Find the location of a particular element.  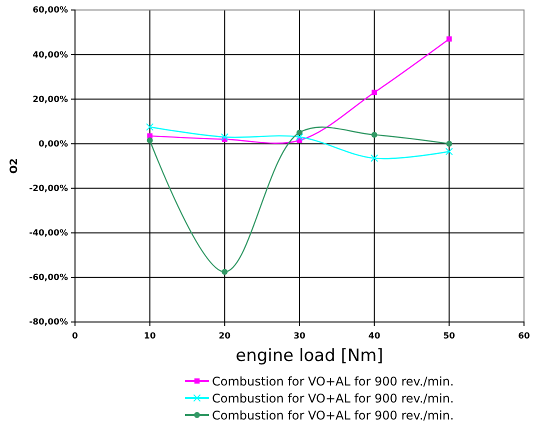

y-tick-label: 20,00% is located at coordinates (50, 99).